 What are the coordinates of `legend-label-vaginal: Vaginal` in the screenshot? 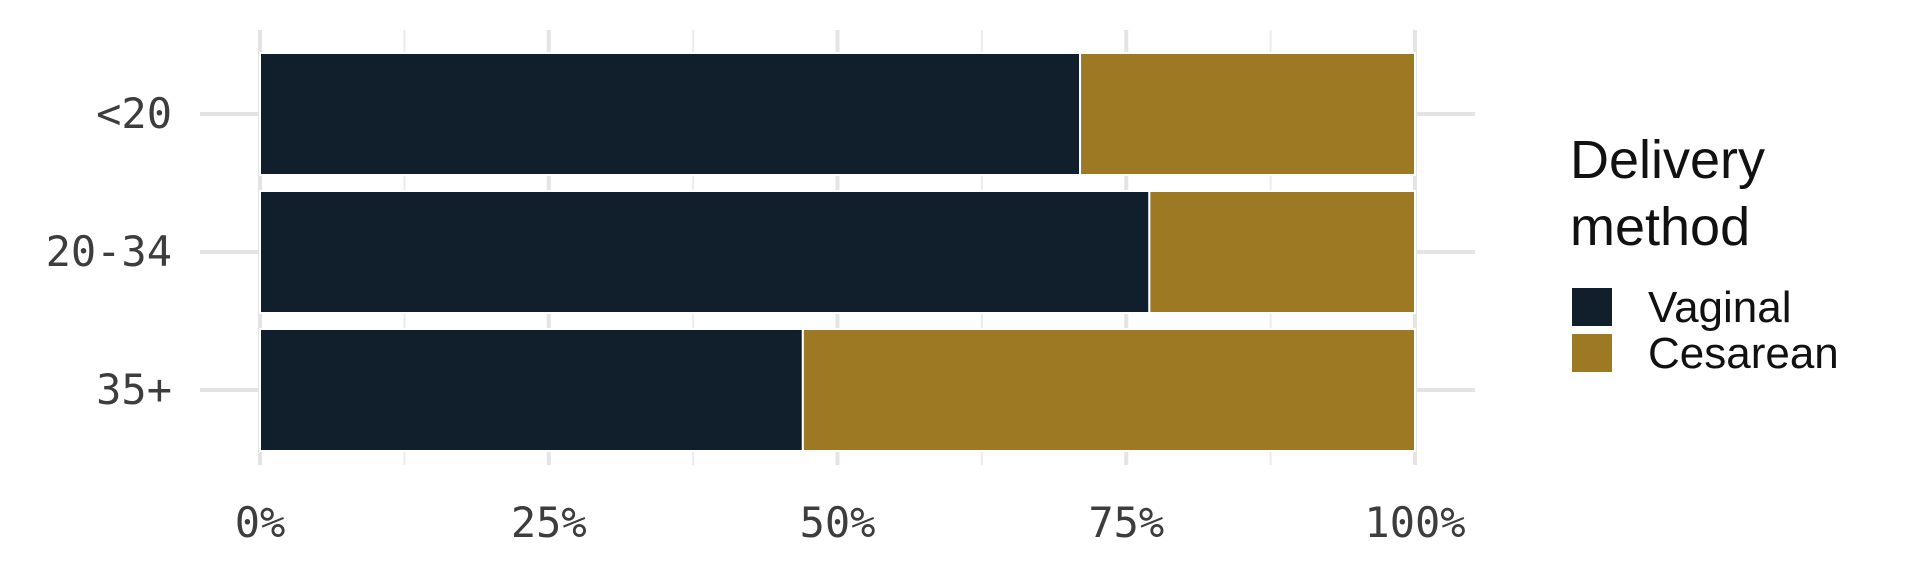 It's located at (1720, 307).